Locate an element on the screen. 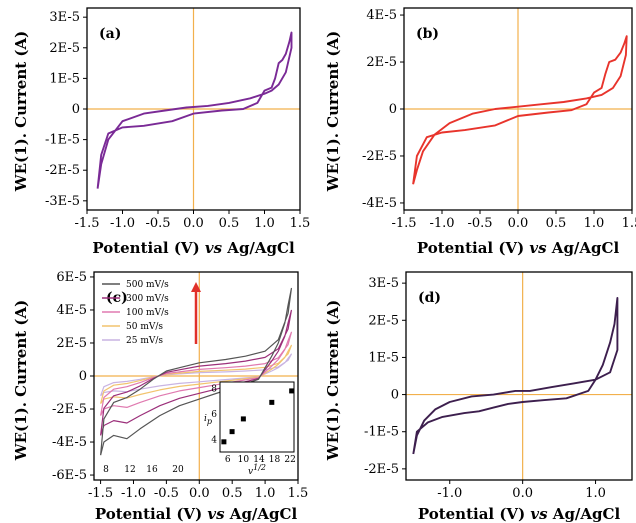  inset-frame is located at coordinates (257, 417).